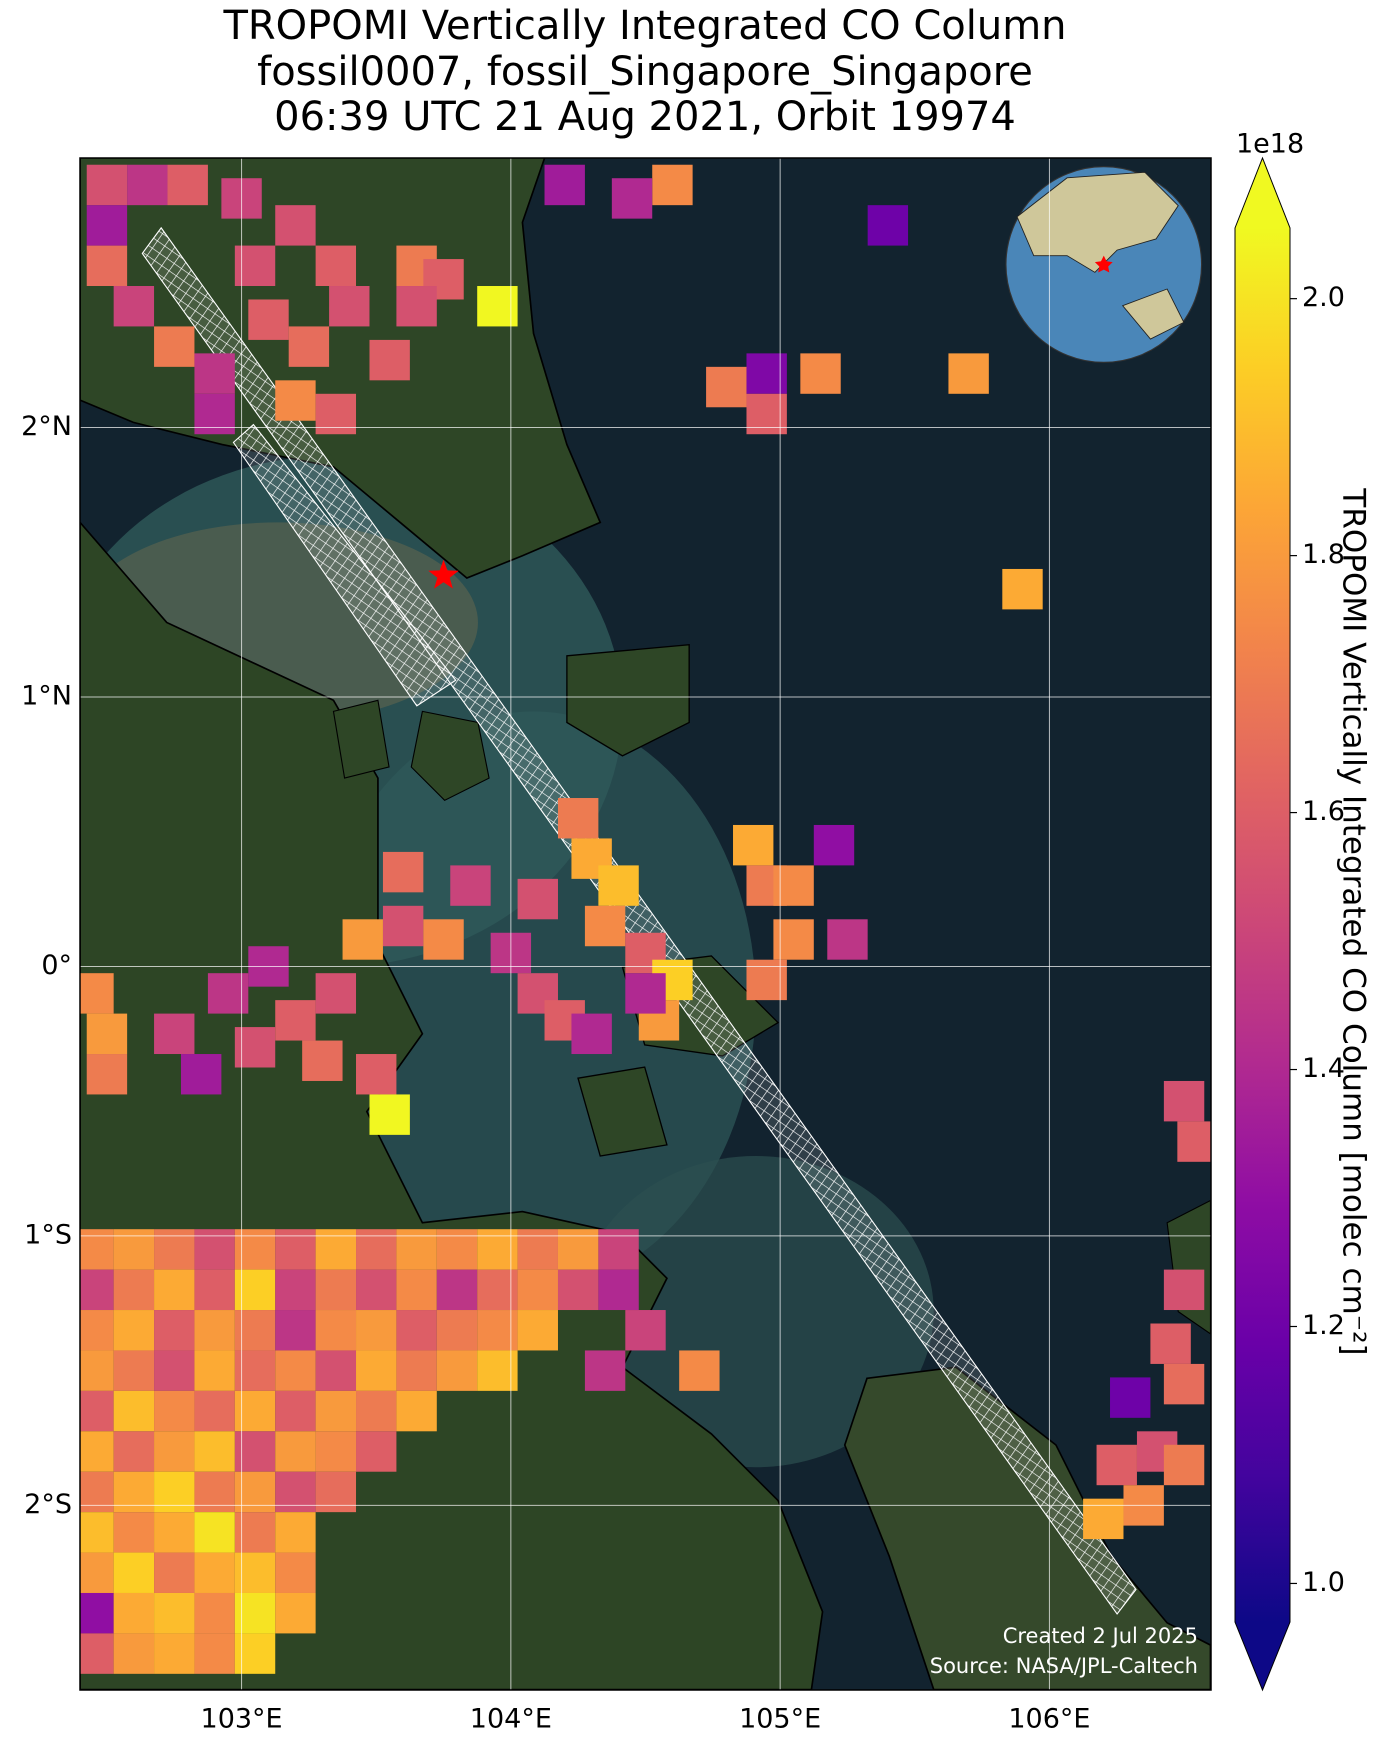 The width and height of the screenshot is (1395, 1748). Describe the element at coordinates (1262, 1656) in the screenshot. I see `colorbar-extend-min` at that location.